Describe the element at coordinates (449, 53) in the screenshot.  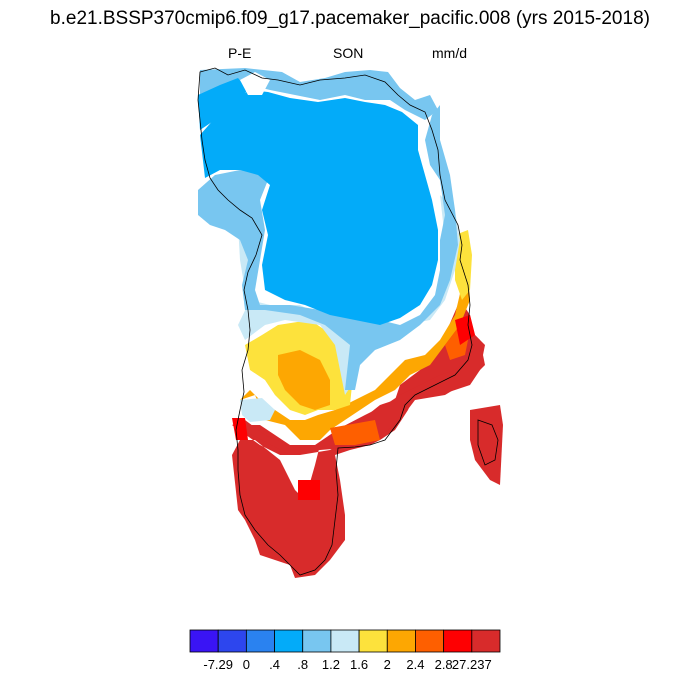
I see `units-label: mm/d` at that location.